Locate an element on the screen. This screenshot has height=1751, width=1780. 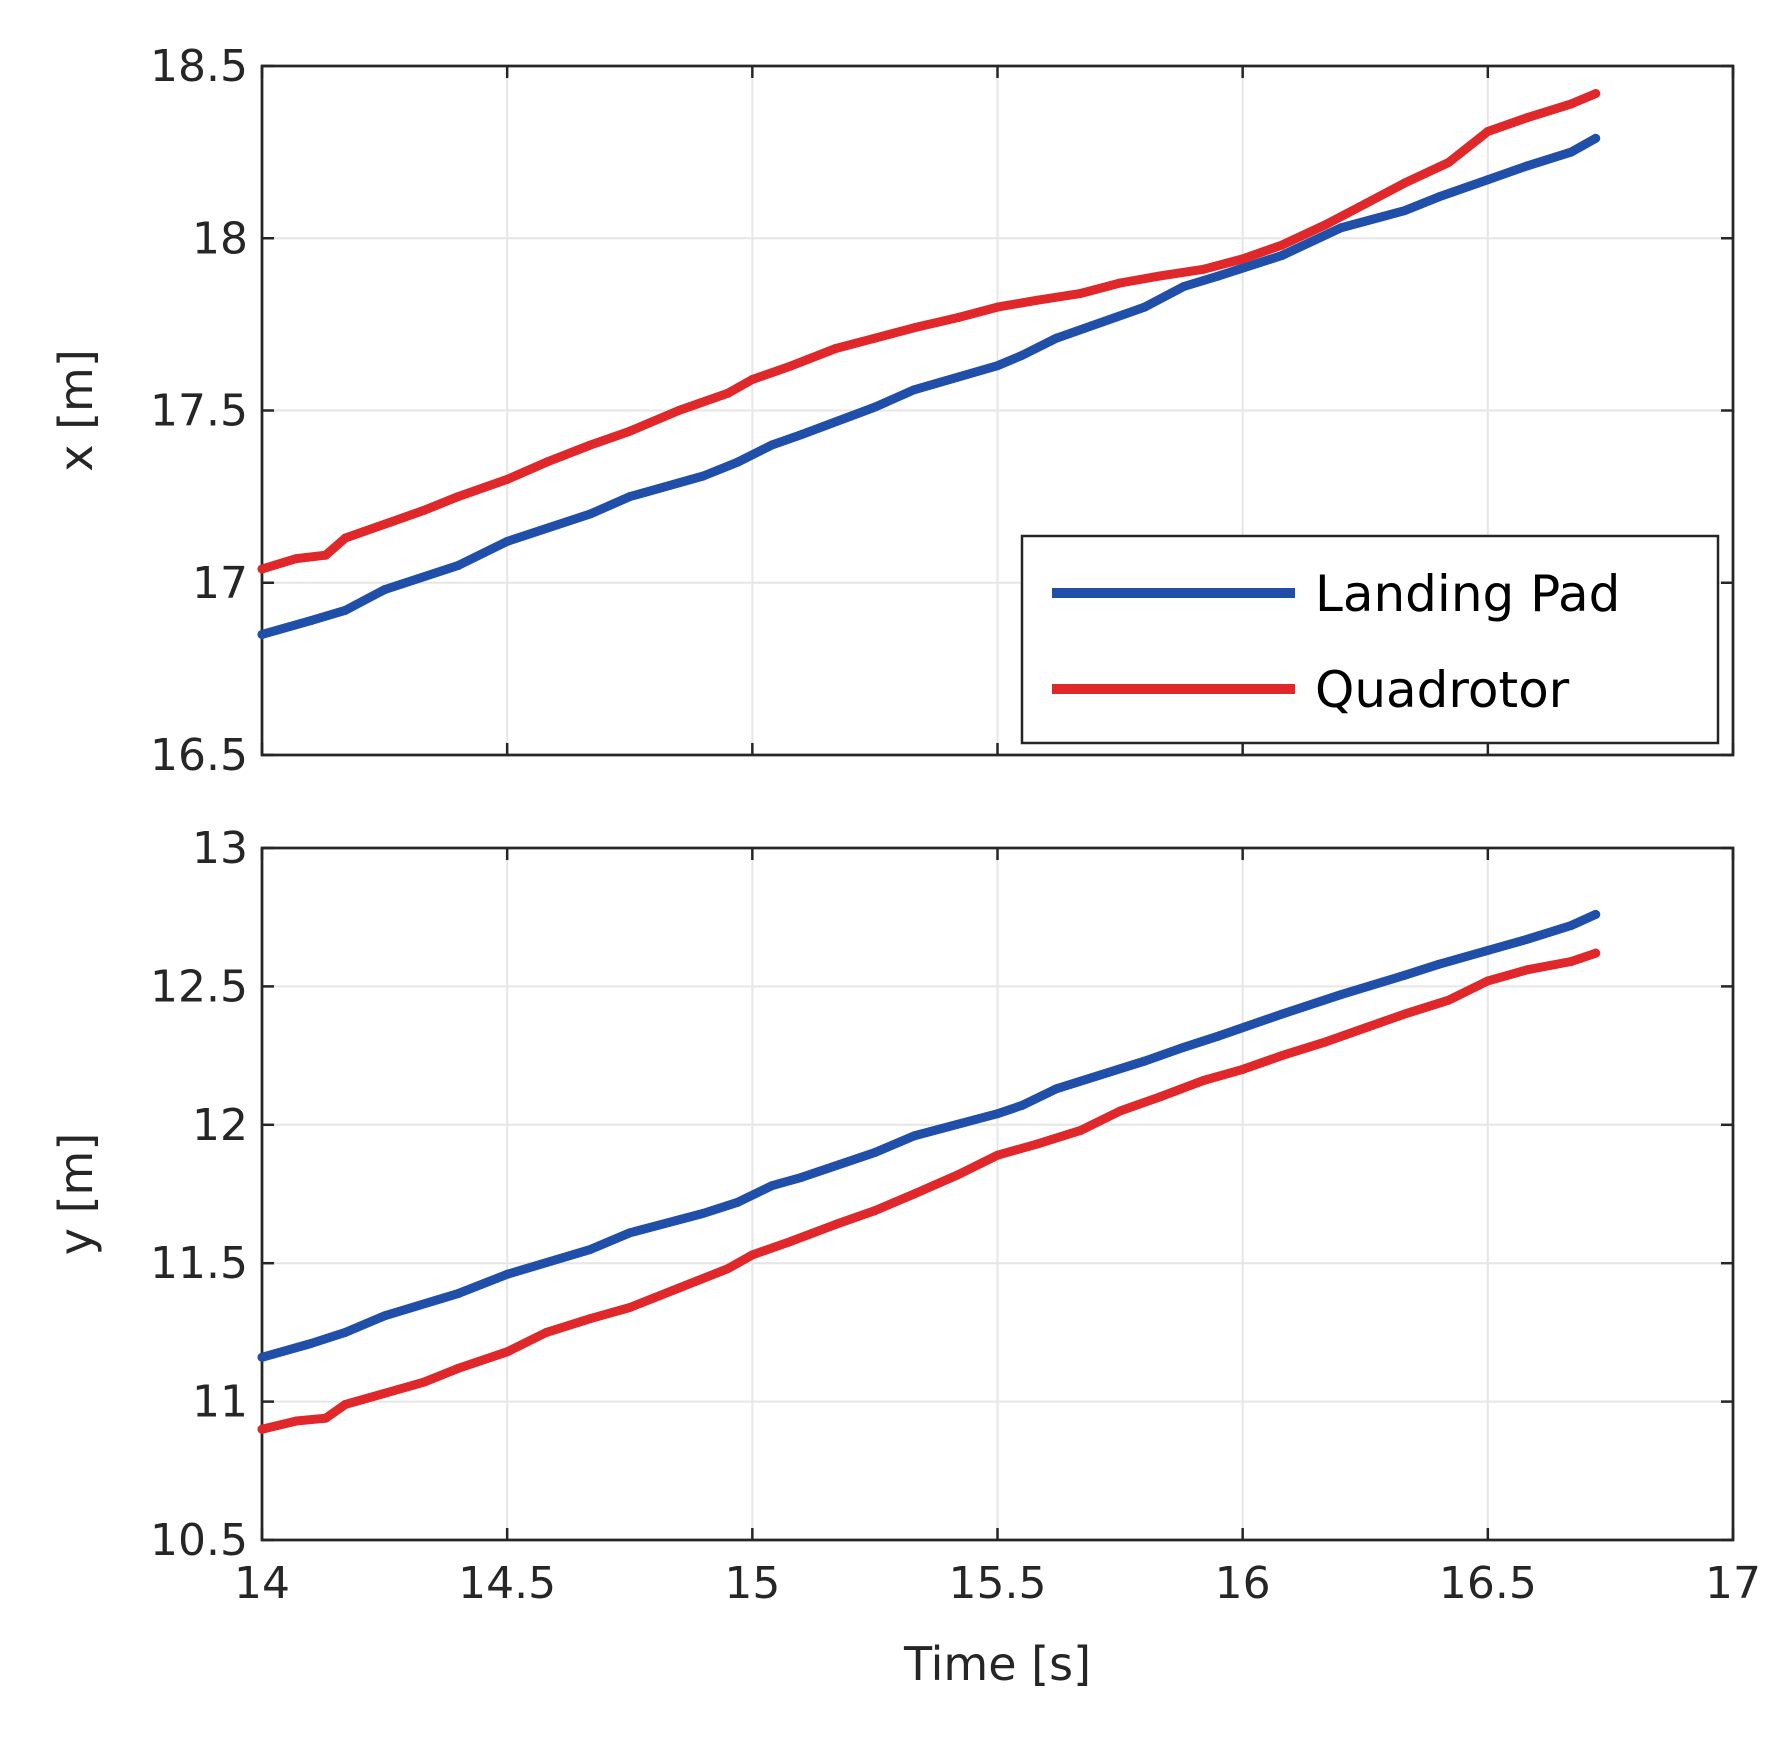
y-tick-label: 10.5 is located at coordinates (199, 1540).